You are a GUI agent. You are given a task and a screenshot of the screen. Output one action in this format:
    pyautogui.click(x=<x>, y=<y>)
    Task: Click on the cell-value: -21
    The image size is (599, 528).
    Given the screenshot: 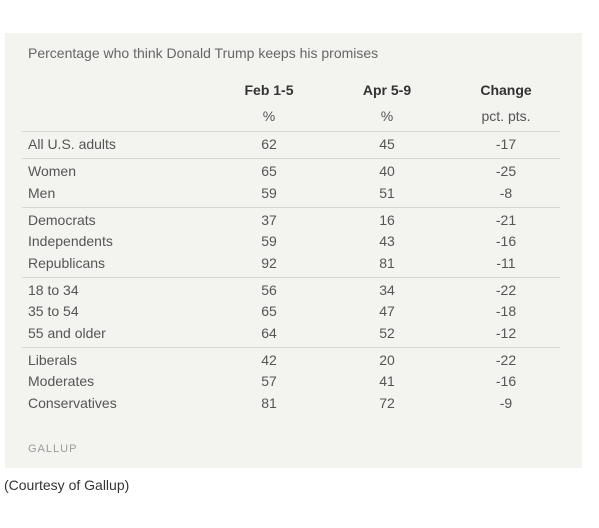 What is the action you would take?
    pyautogui.click(x=506, y=219)
    